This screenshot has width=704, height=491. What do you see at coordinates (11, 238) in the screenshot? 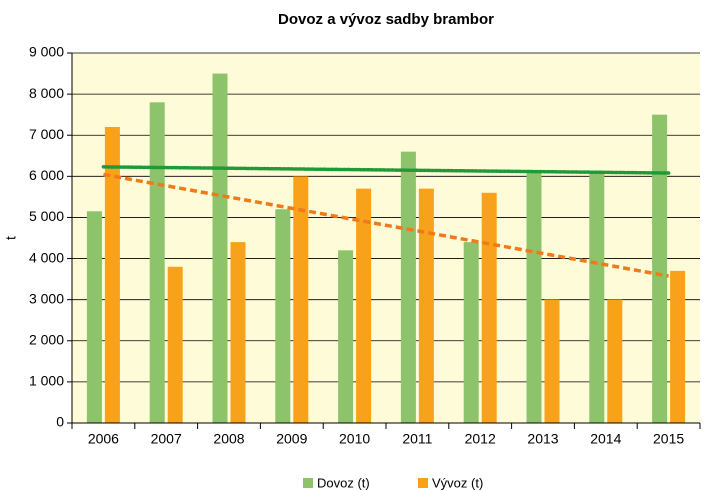
I see `y-axis-label: t` at bounding box center [11, 238].